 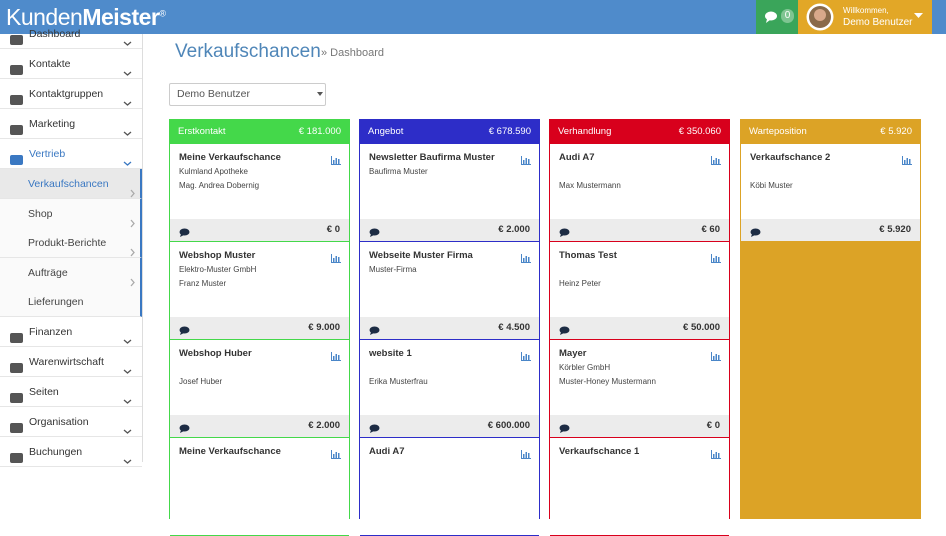 I want to click on filter-value: Demo Benutzer, so click(x=213, y=94).